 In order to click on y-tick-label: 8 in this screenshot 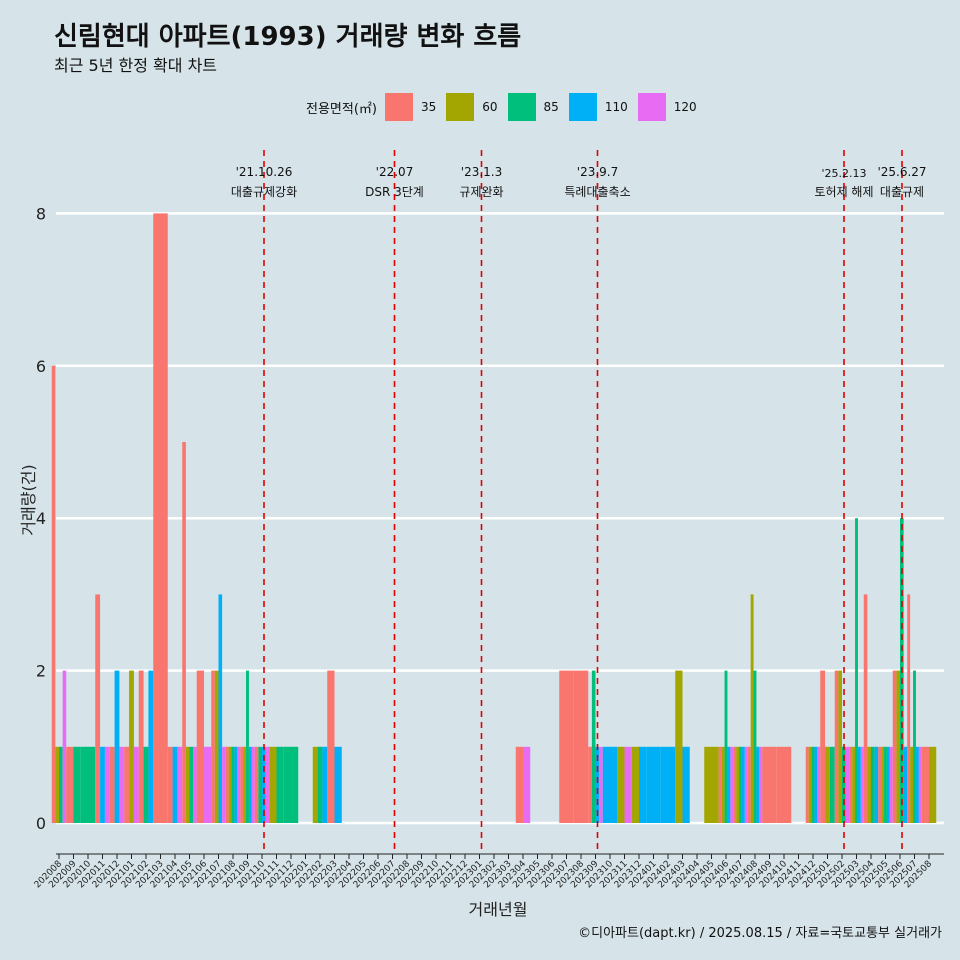, I will do `click(41, 213)`.